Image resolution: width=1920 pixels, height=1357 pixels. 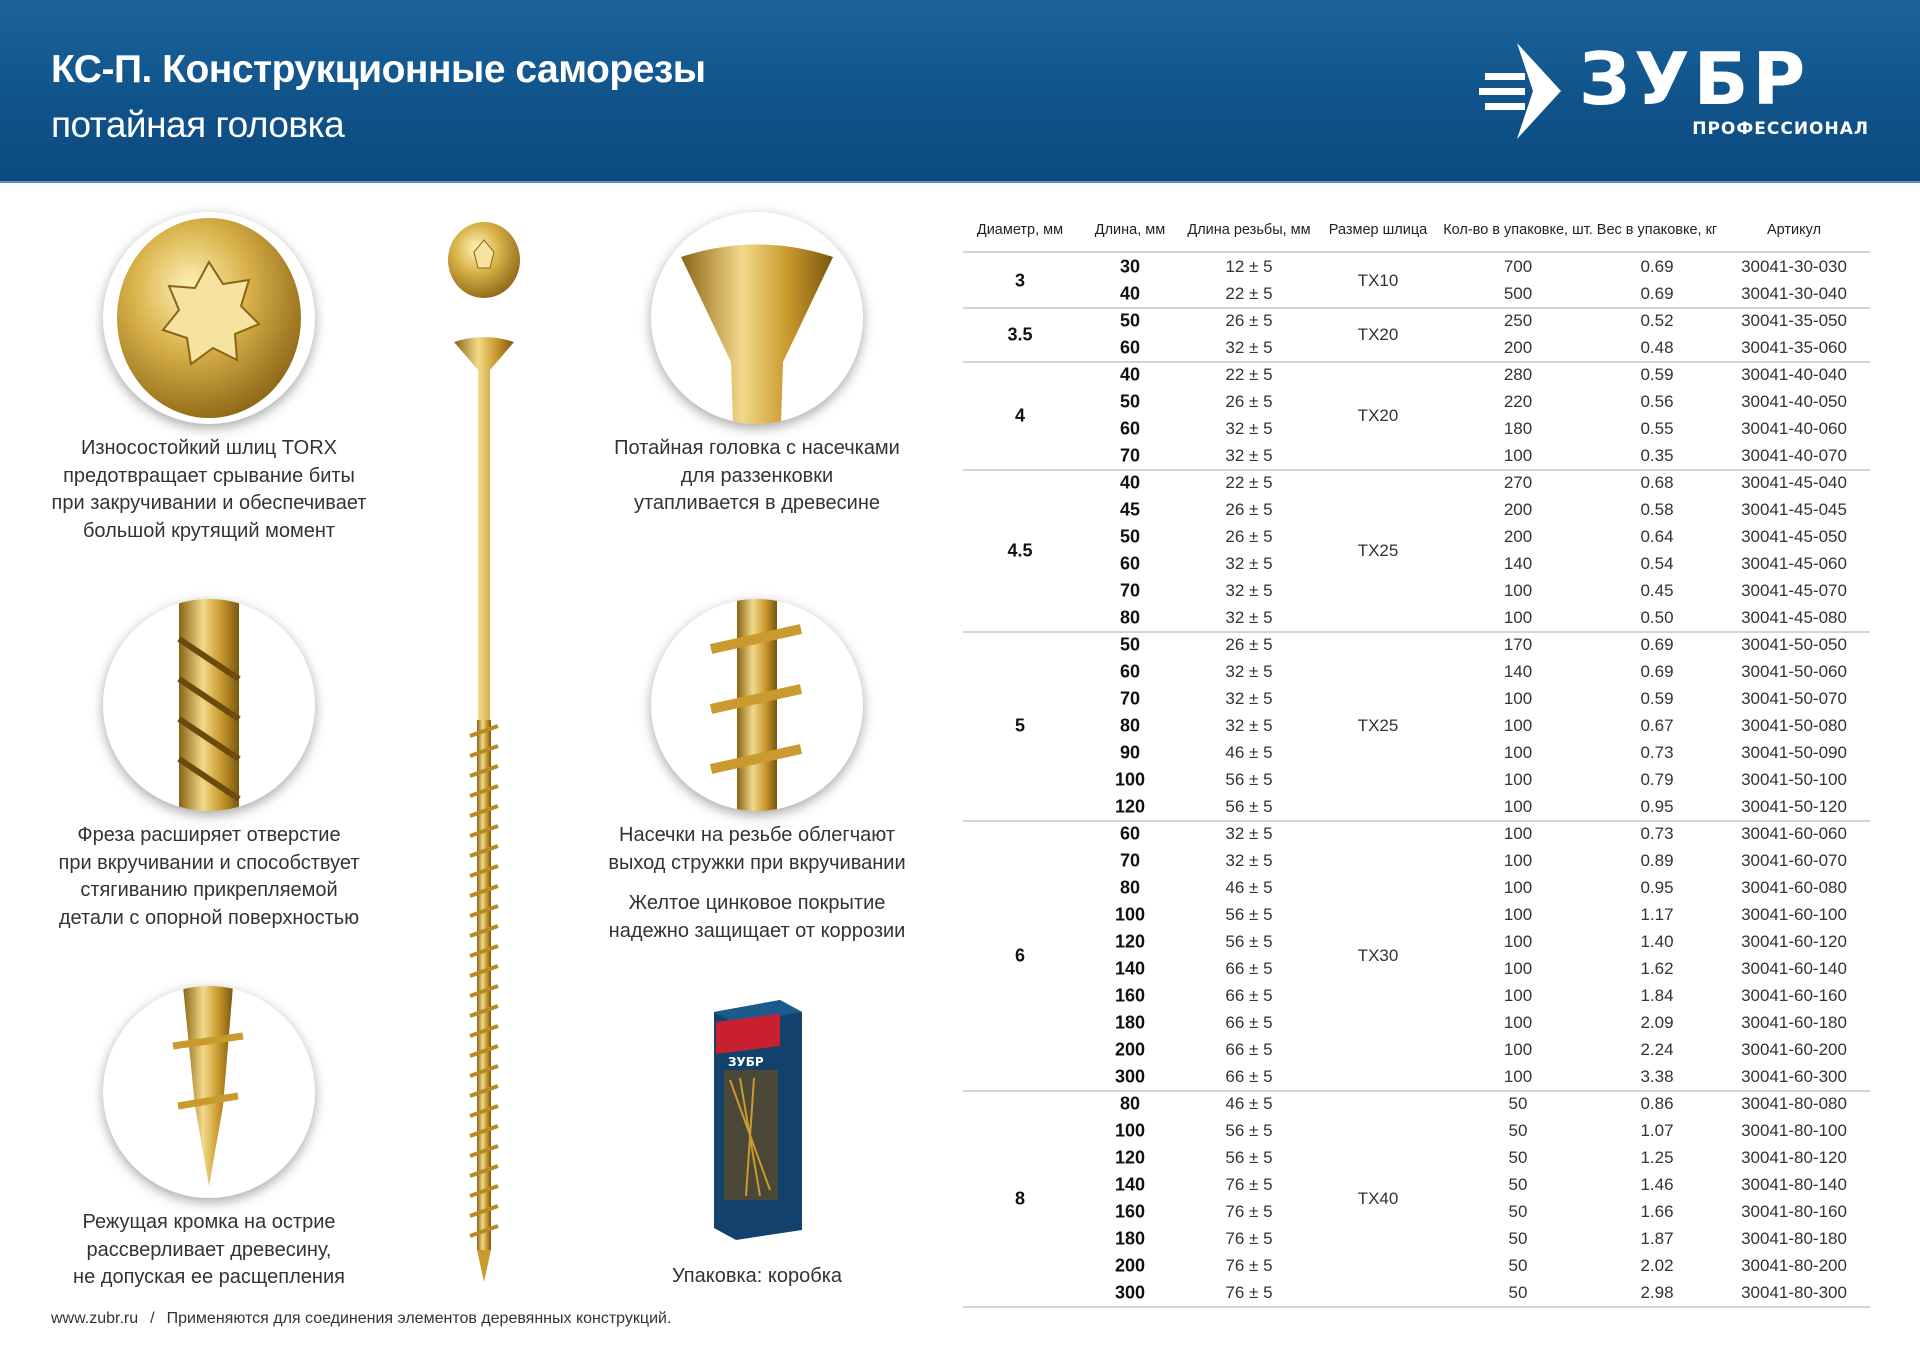 I want to click on pack-quantity-cell: 140, so click(x=1518, y=671).